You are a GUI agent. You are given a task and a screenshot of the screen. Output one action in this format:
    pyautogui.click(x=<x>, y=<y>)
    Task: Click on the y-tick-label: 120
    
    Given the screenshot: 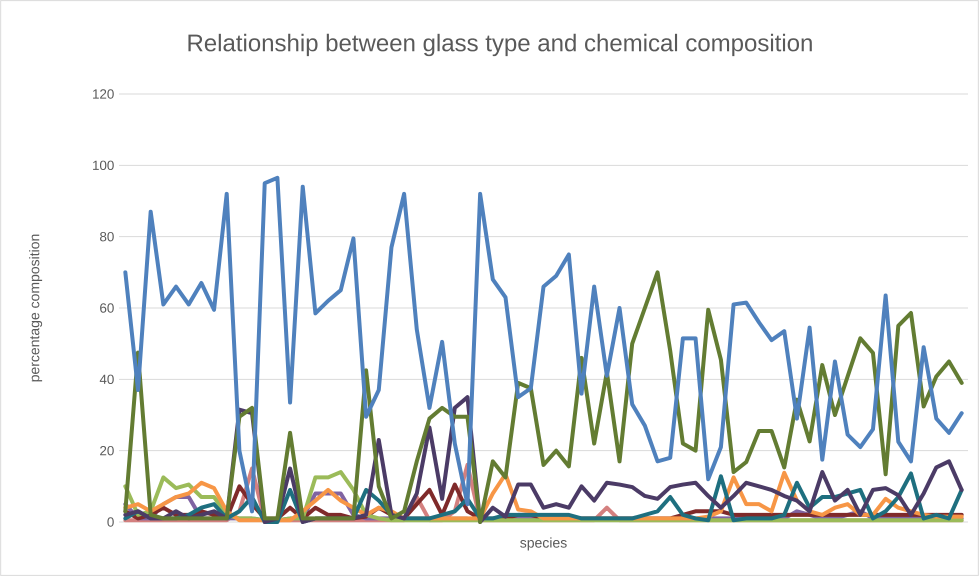 What is the action you would take?
    pyautogui.click(x=103, y=94)
    